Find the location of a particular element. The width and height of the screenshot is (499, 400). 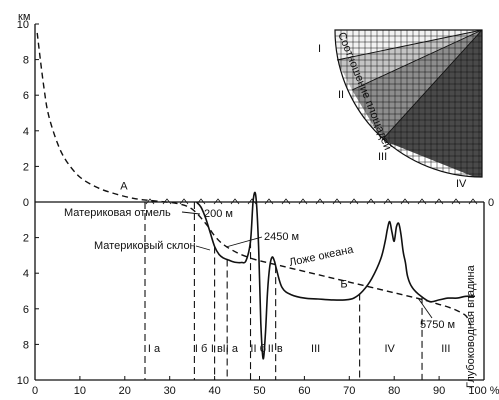

depth-2450-leader is located at coordinates (244, 242).